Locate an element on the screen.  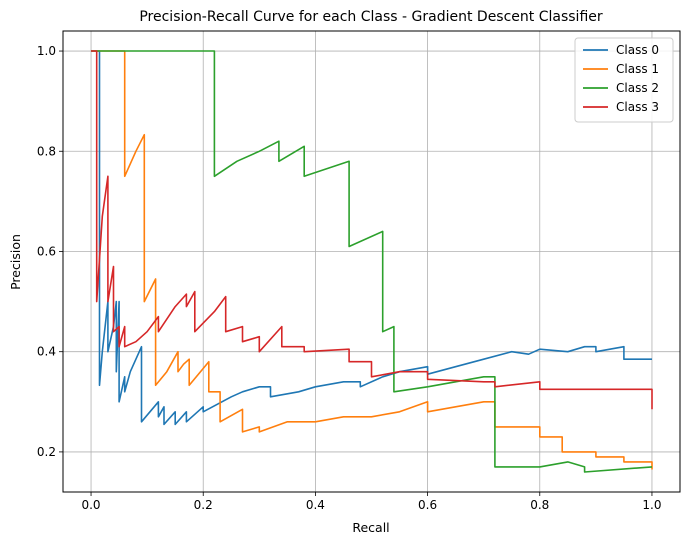
x-tick-label: 1.0 is located at coordinates (651, 505).